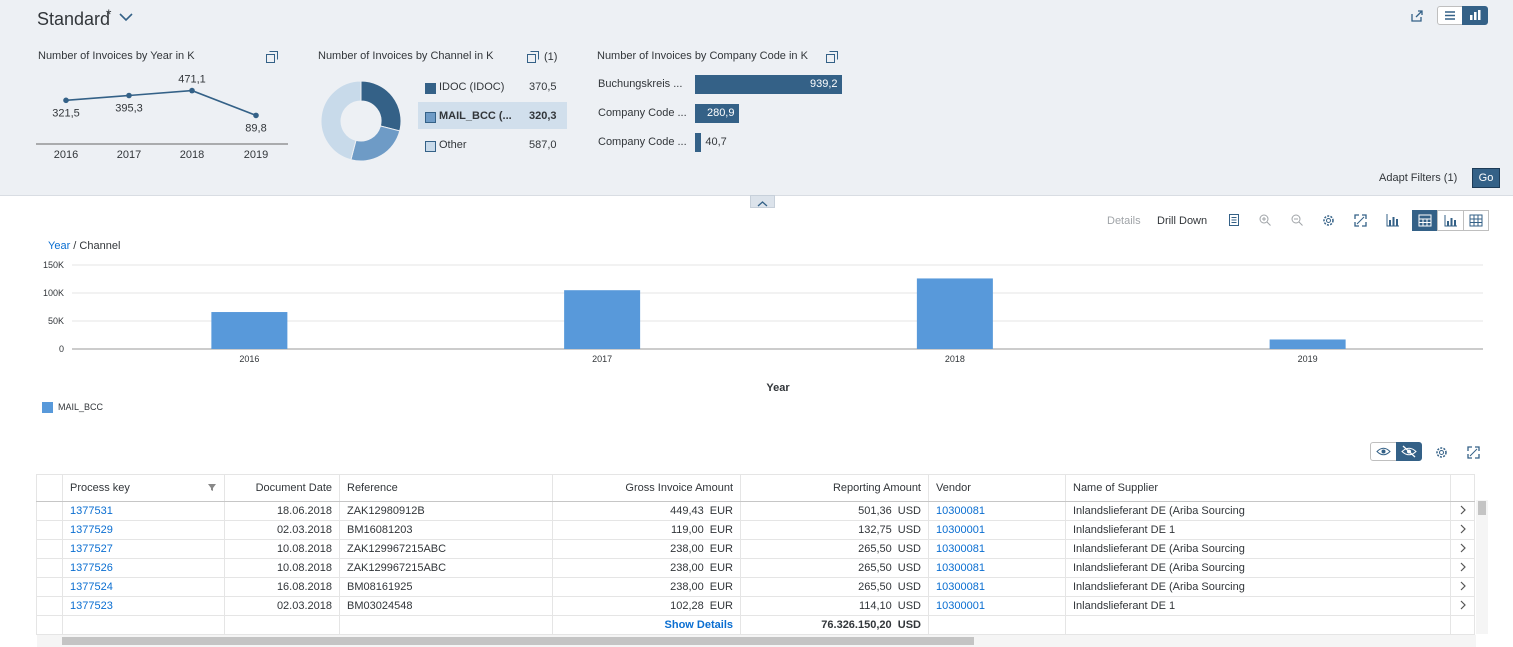 This screenshot has height=647, width=1513. Describe the element at coordinates (59, 246) in the screenshot. I see `breadcrumb-year-link: Year` at that location.